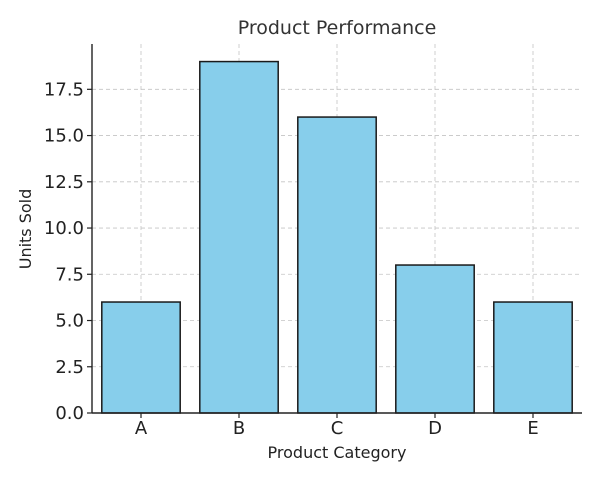  Describe the element at coordinates (533, 357) in the screenshot. I see `bar-e` at that location.